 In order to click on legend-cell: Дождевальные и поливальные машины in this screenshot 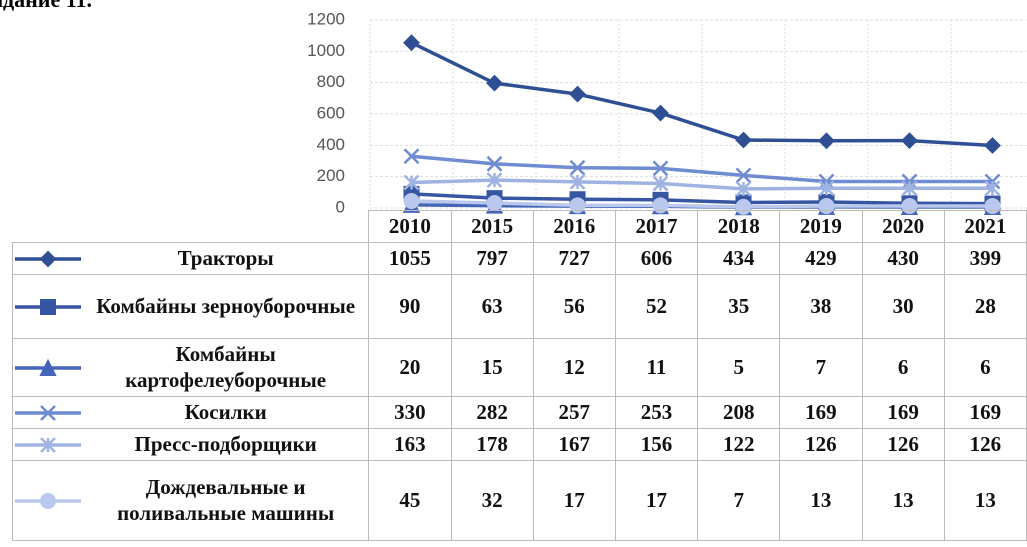, I will do `click(190, 500)`.